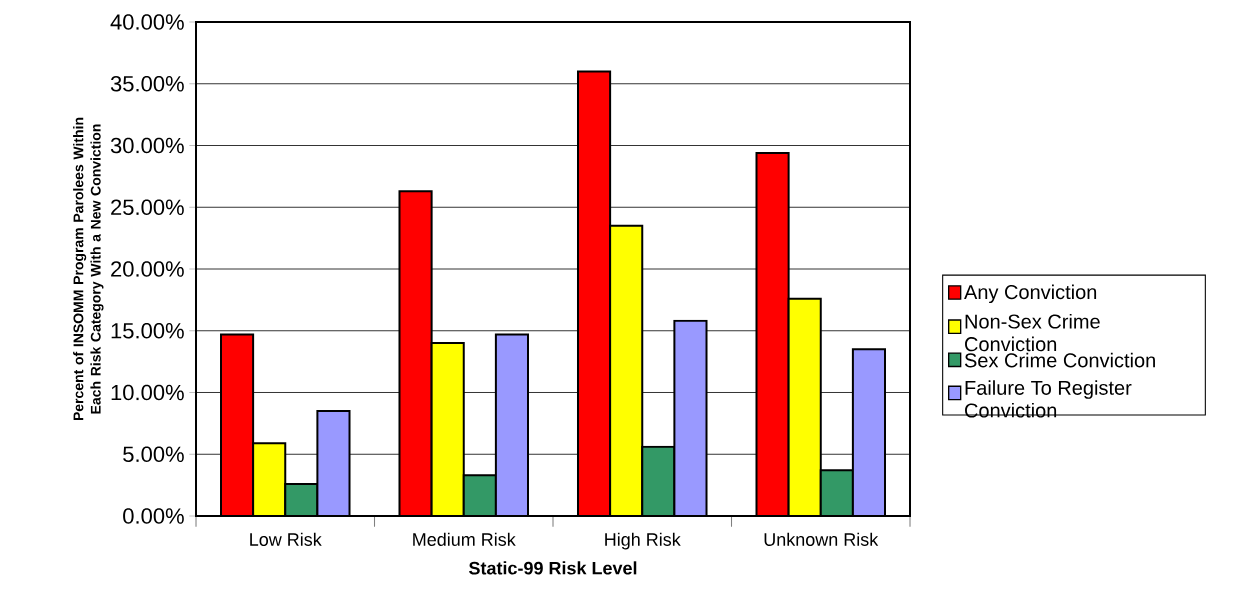 This screenshot has height=601, width=1256. What do you see at coordinates (88, 269) in the screenshot?
I see `y-axis-title: Percent of INSOMM Program Parolees Within Each Risk Category With a New Conviction` at bounding box center [88, 269].